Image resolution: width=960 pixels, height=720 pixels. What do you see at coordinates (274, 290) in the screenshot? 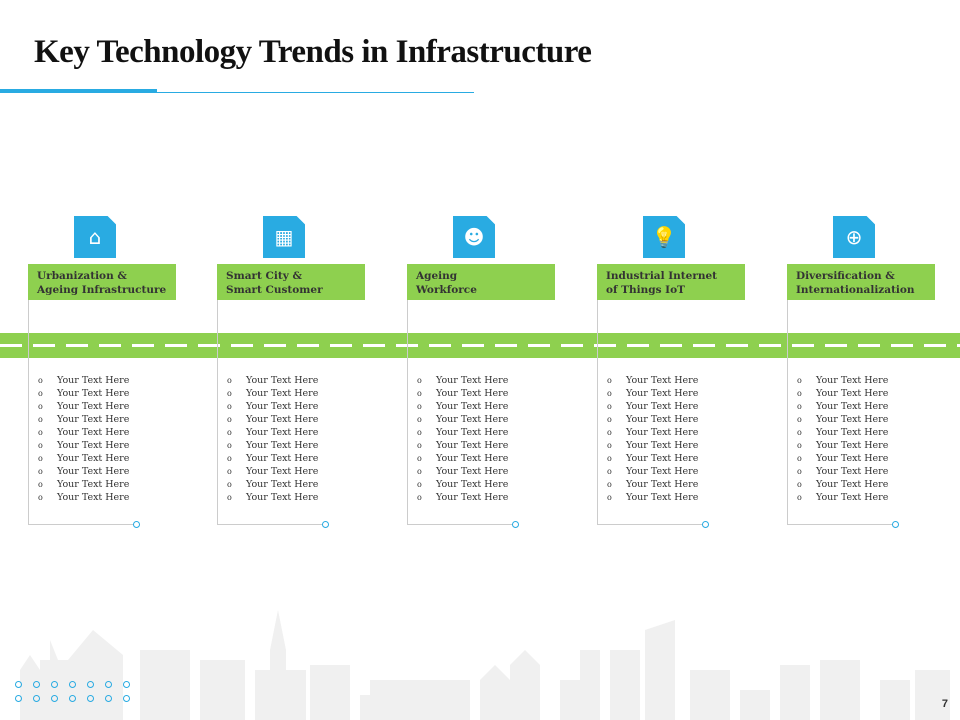
I see `heading-line: Smart Customer` at bounding box center [274, 290].